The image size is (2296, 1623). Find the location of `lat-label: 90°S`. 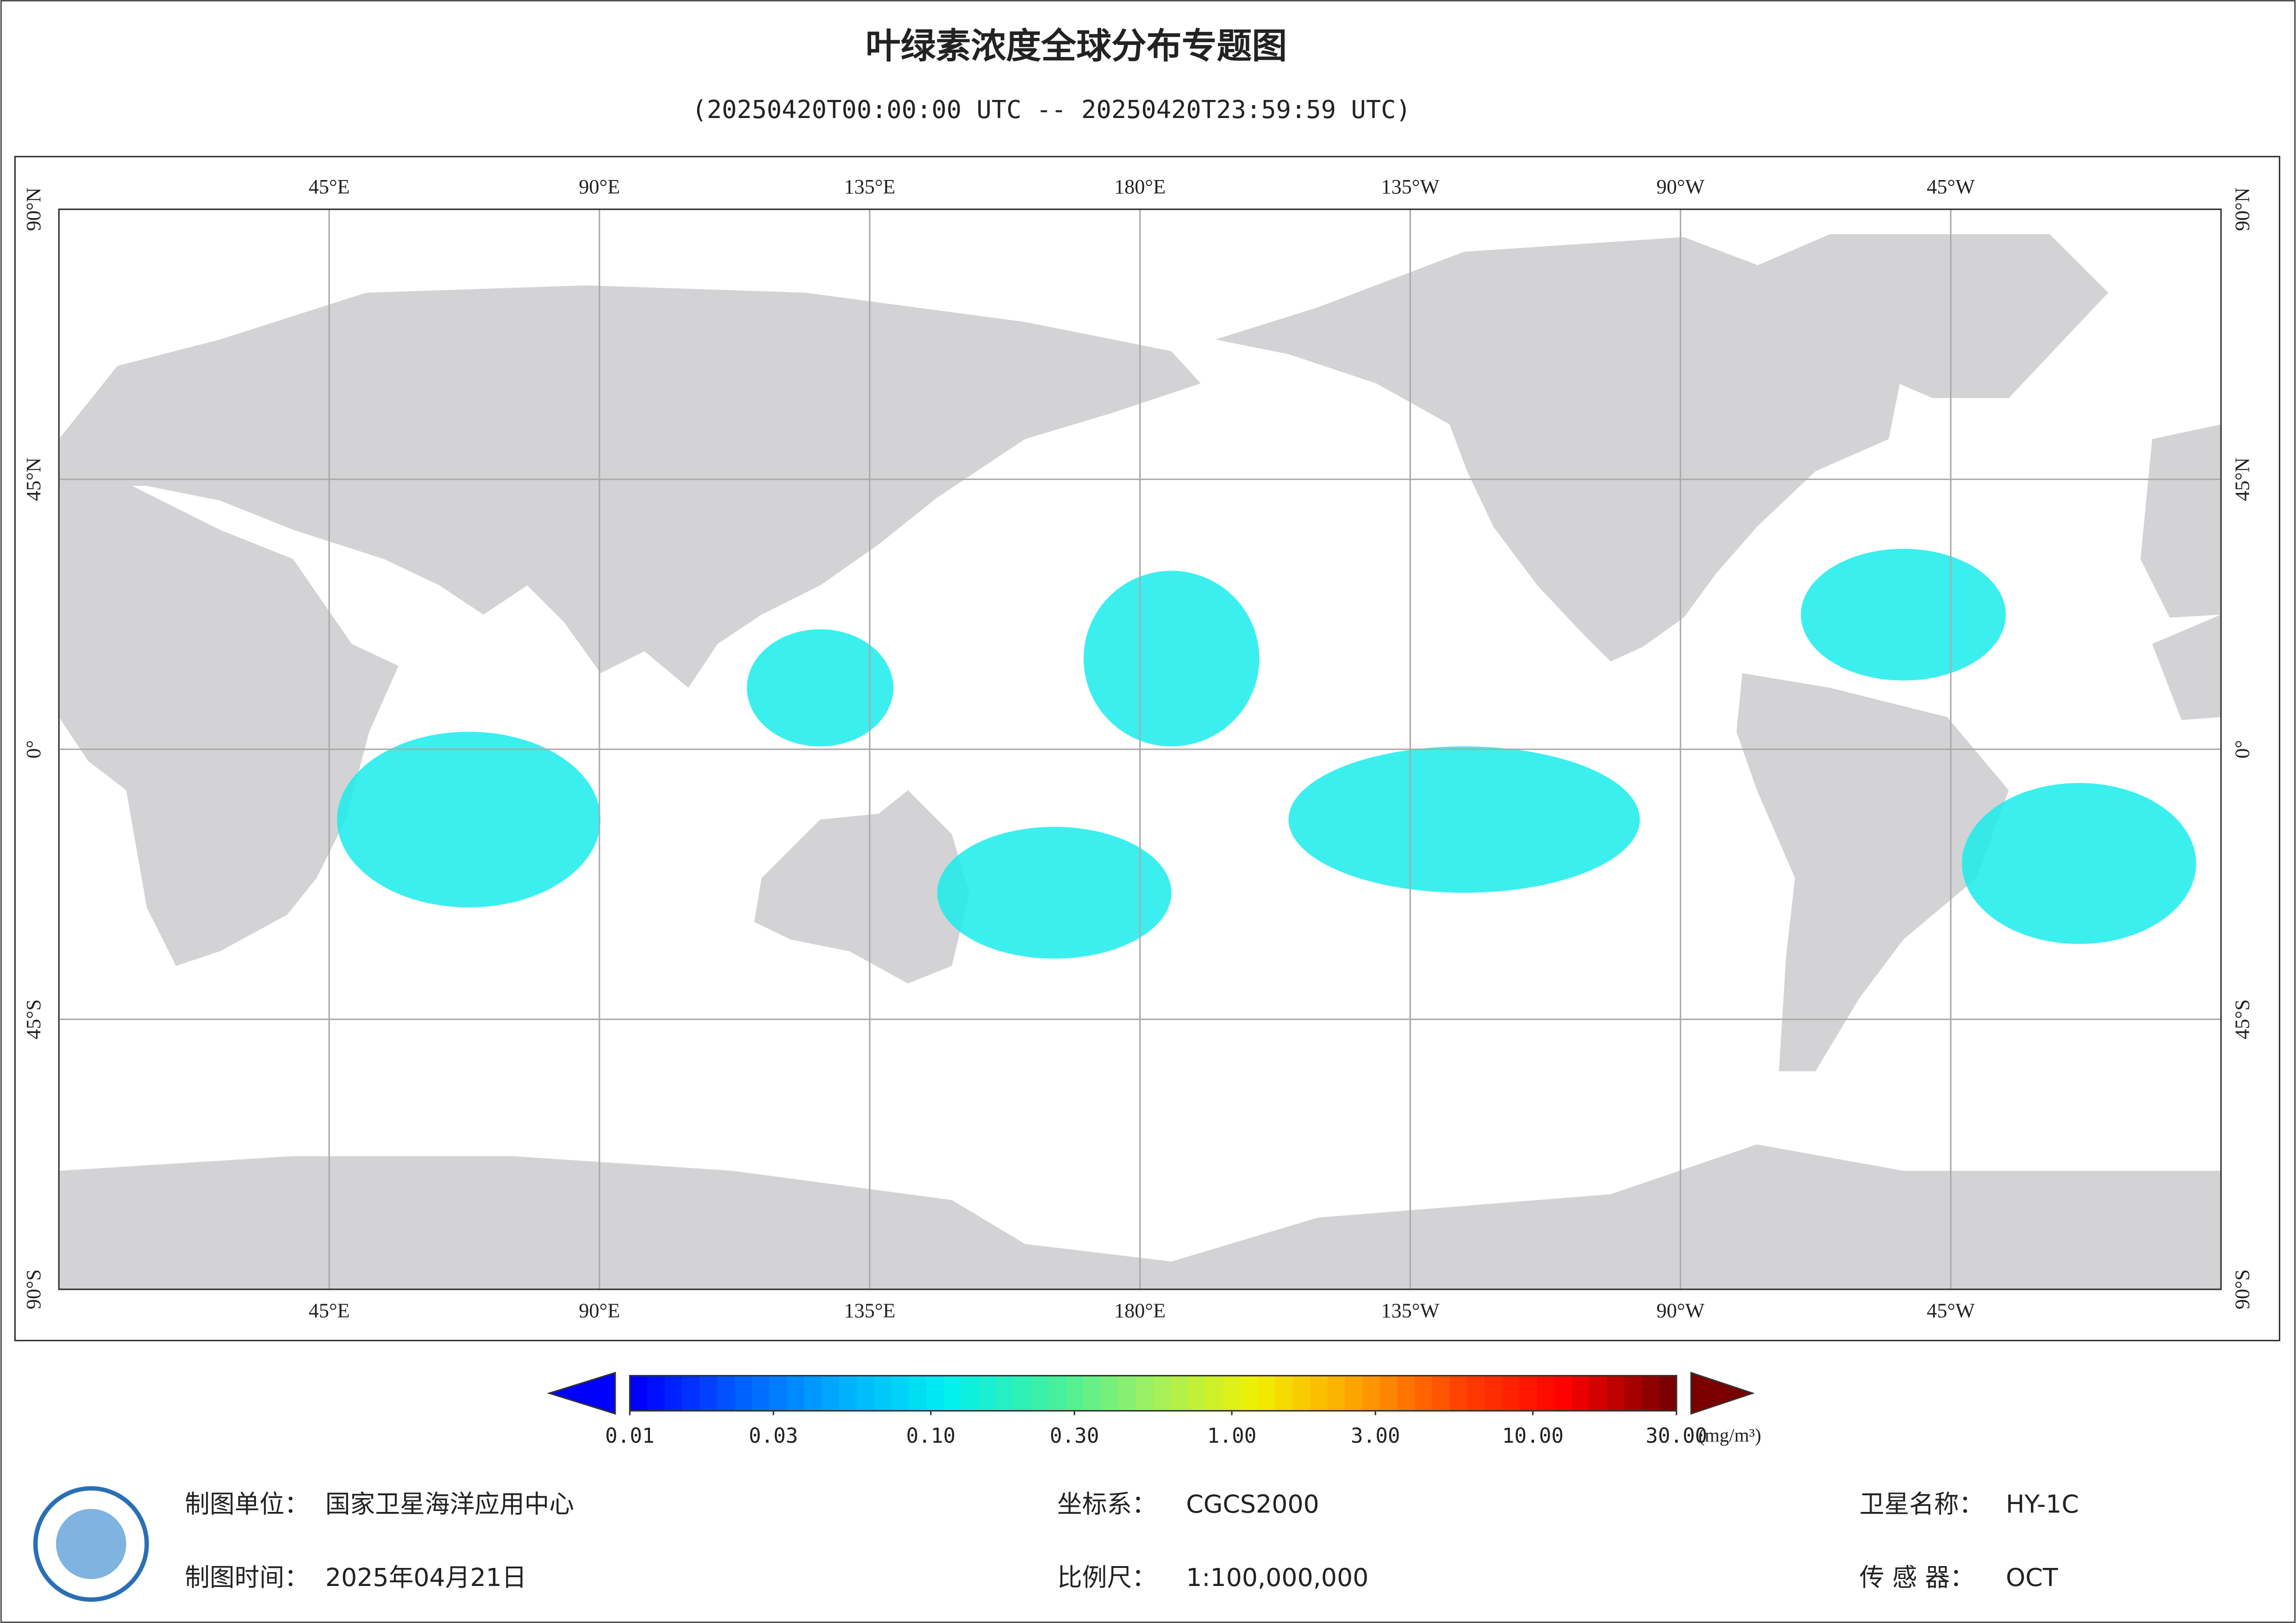

lat-label: 90°S is located at coordinates (33, 1289).